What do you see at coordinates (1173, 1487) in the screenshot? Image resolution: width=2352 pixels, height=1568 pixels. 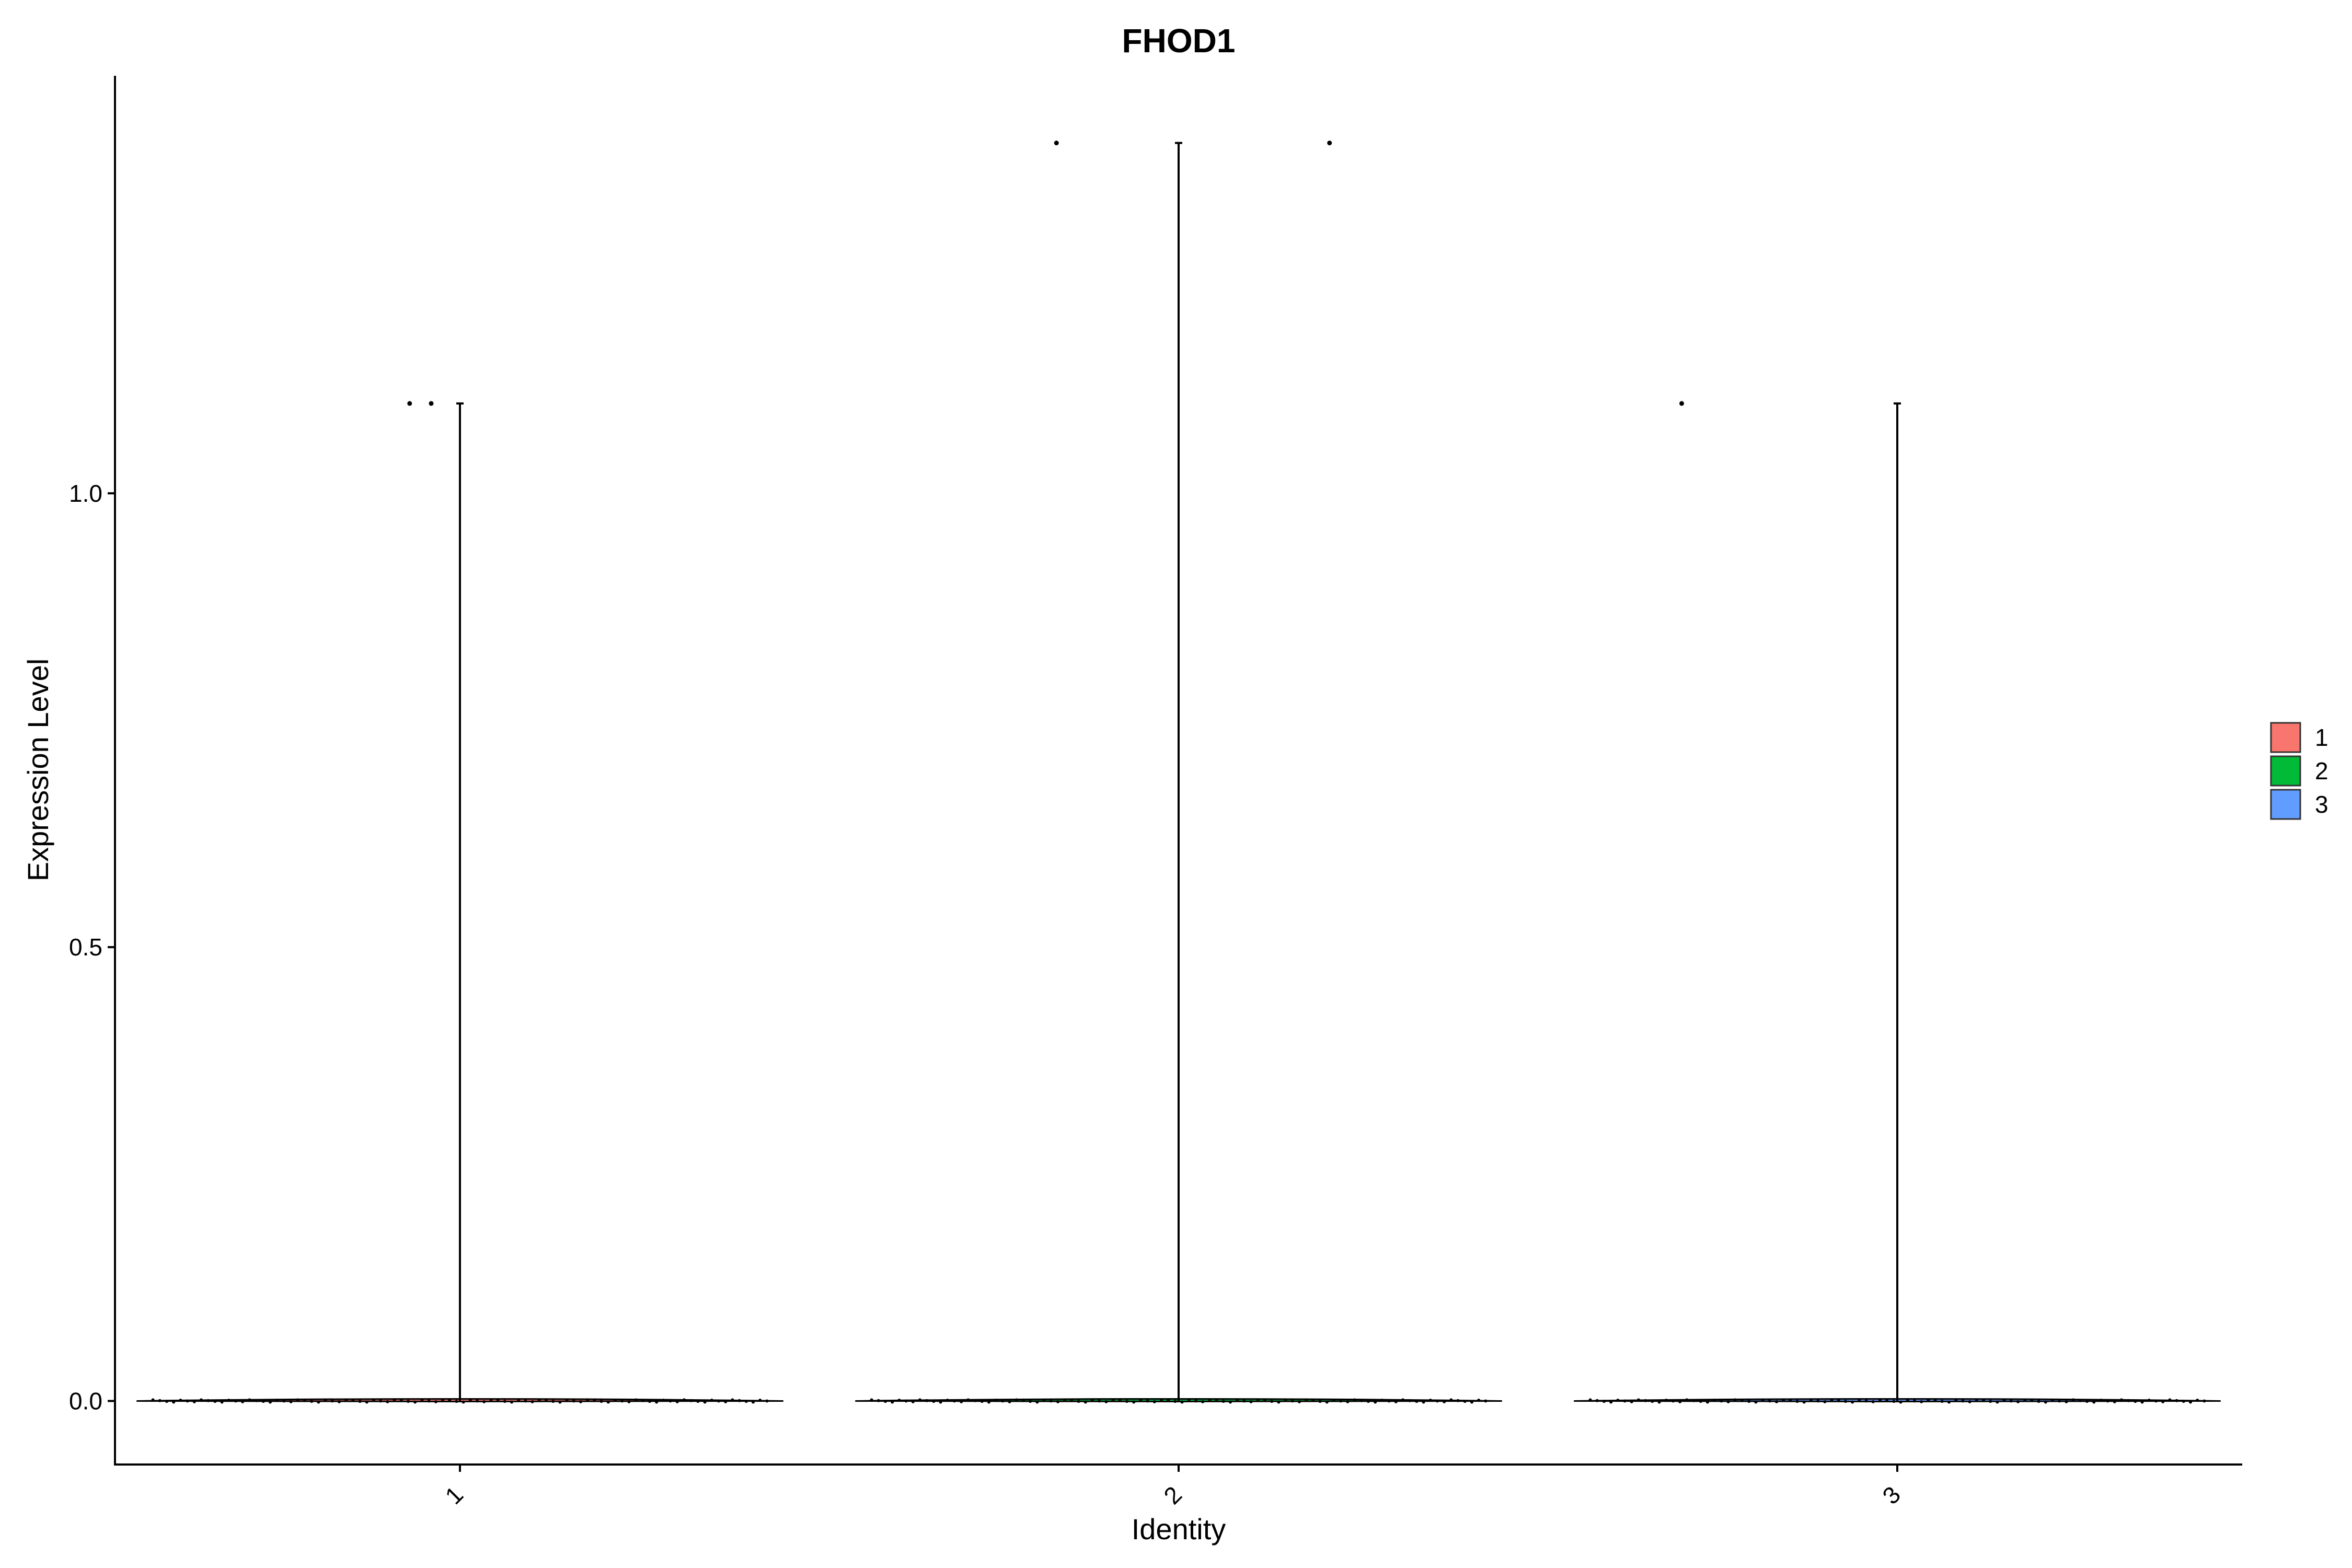 I see `x-ticks: 1 2 3` at bounding box center [1173, 1487].